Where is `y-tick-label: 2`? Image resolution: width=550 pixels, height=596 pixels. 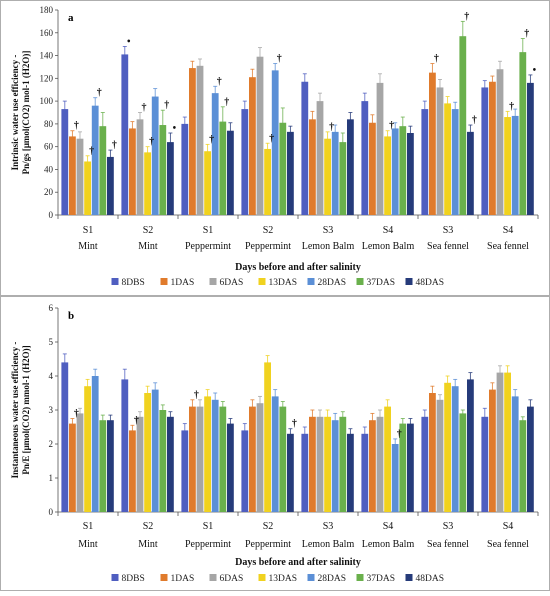 y-tick-label: 2 is located at coordinates (51, 444).